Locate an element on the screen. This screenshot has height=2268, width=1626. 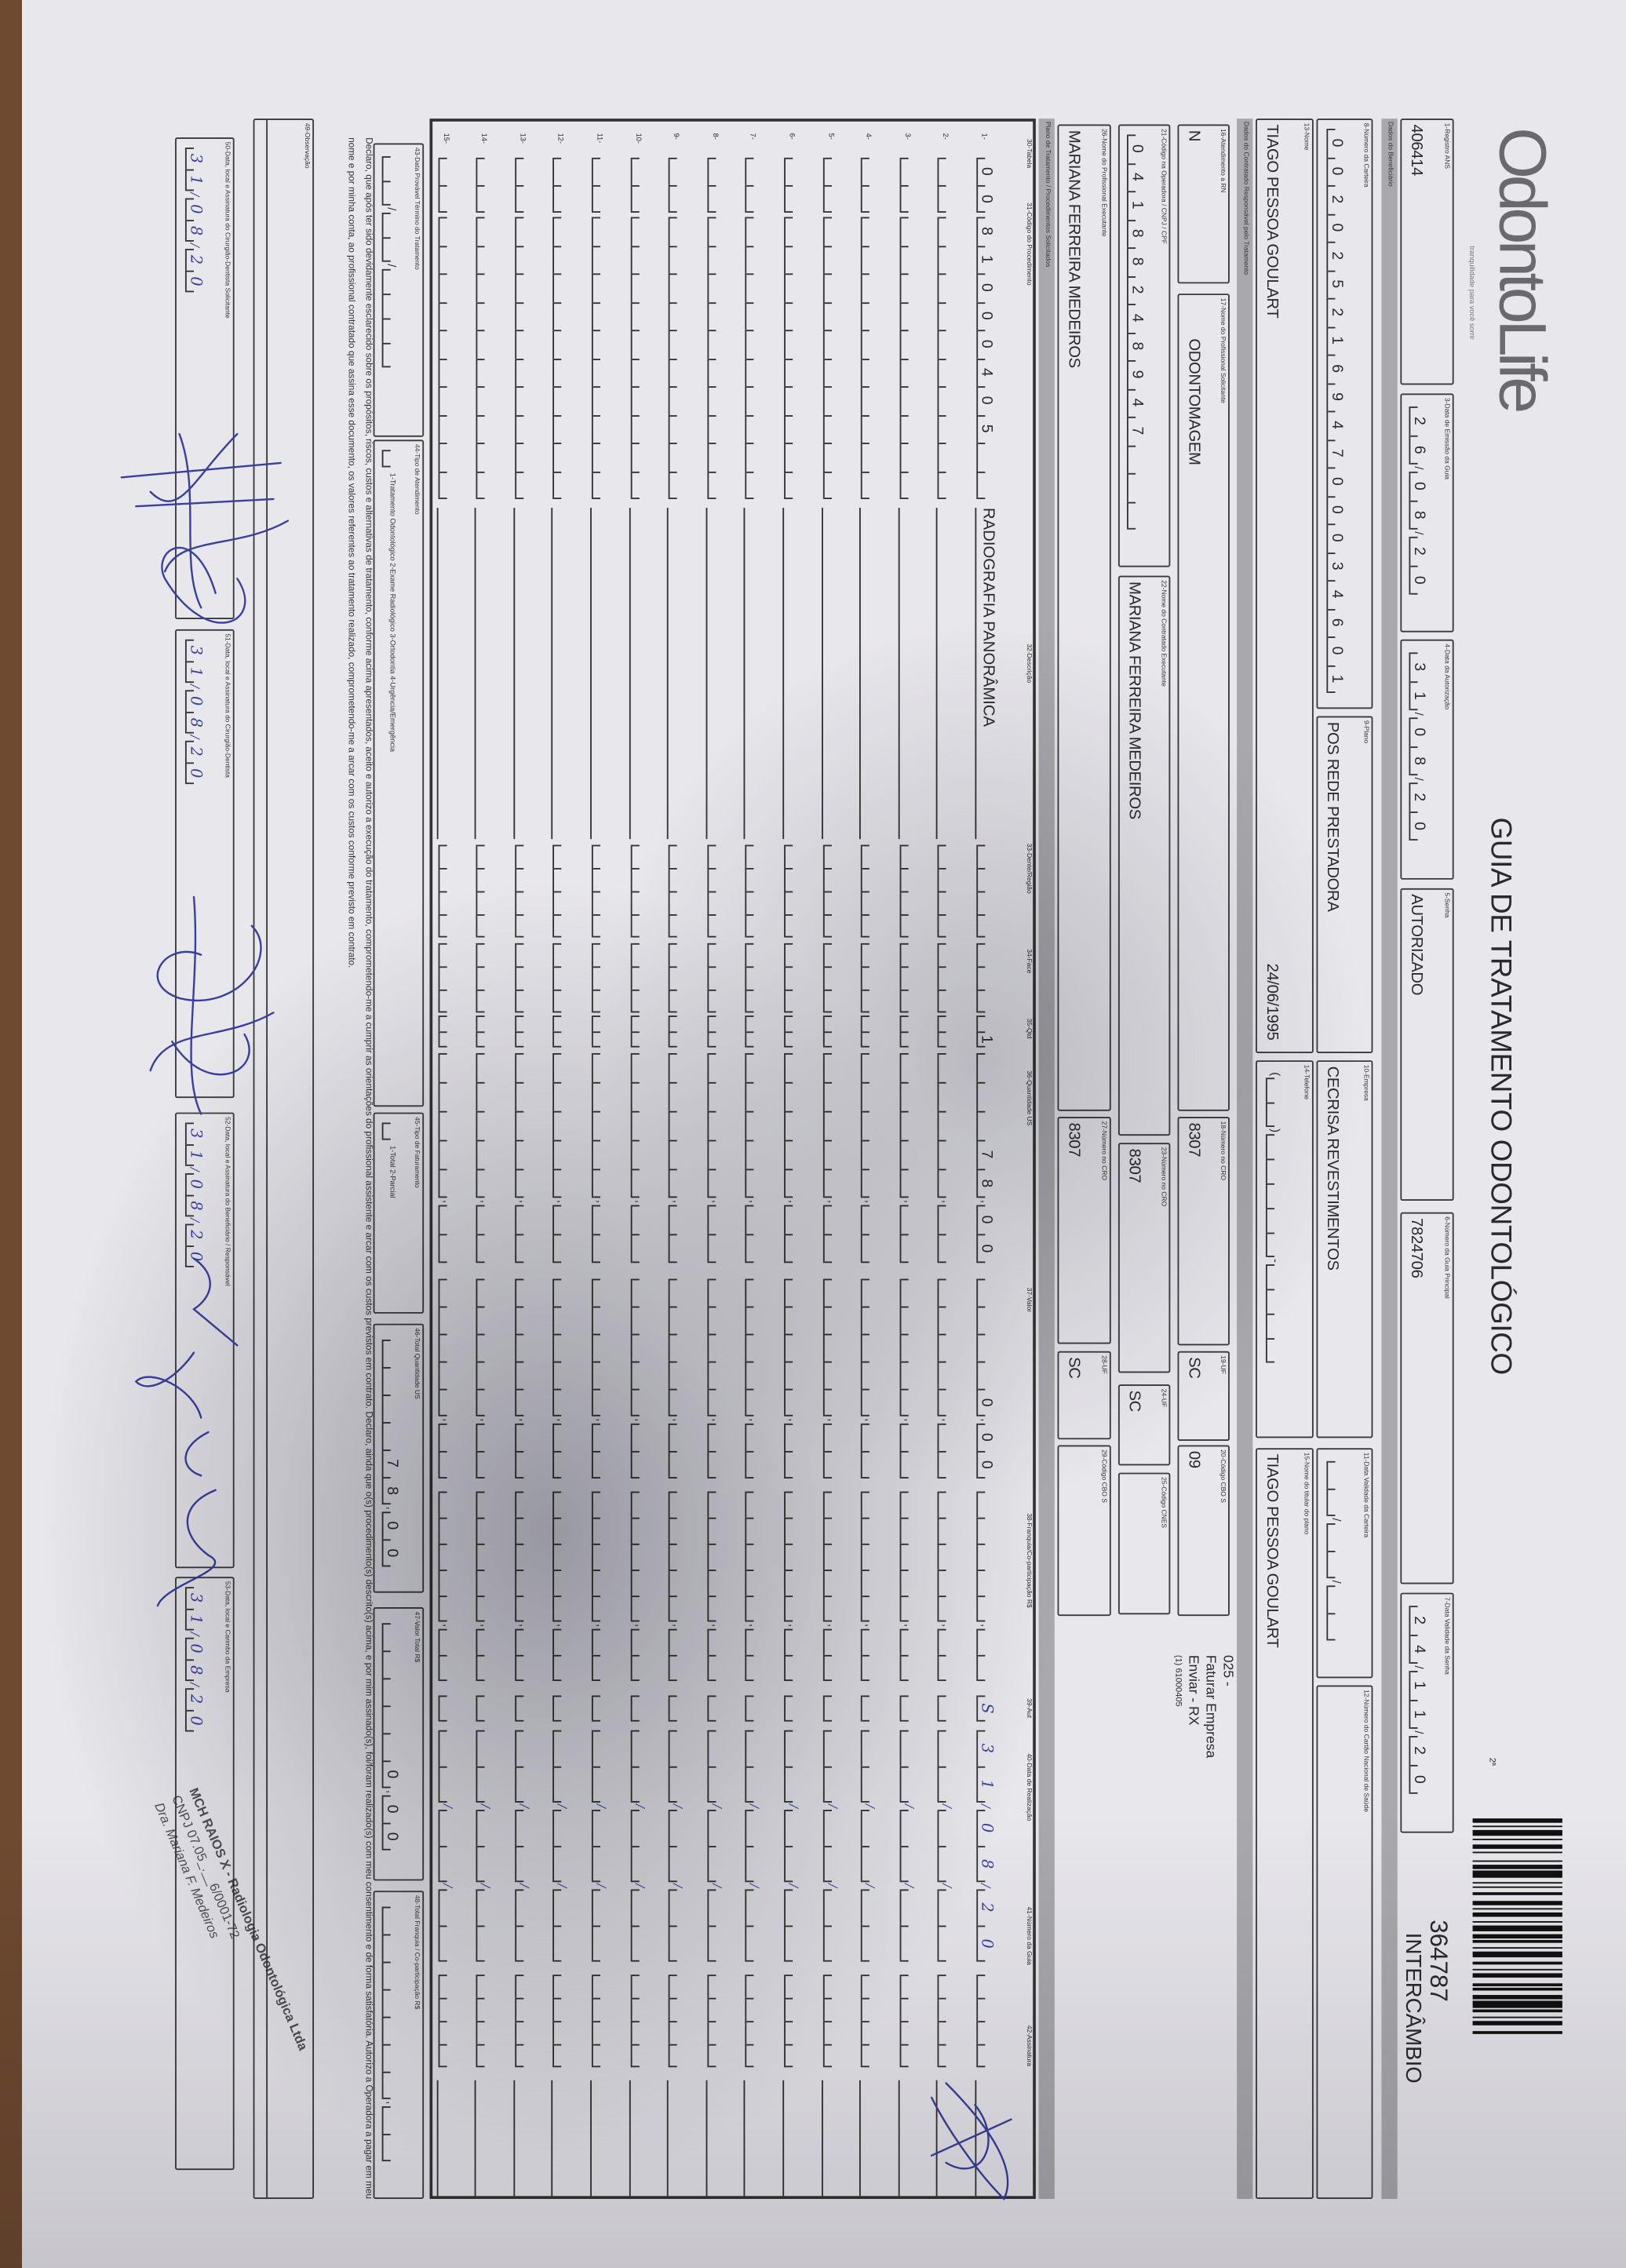
procedure-row: 9-,,, / / is located at coordinates (678, 1134).